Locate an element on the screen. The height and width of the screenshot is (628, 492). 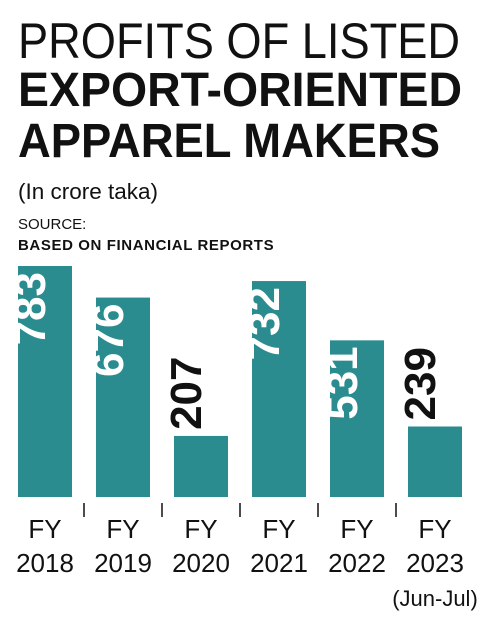
x-tick-label: 2023 is located at coordinates (435, 563).